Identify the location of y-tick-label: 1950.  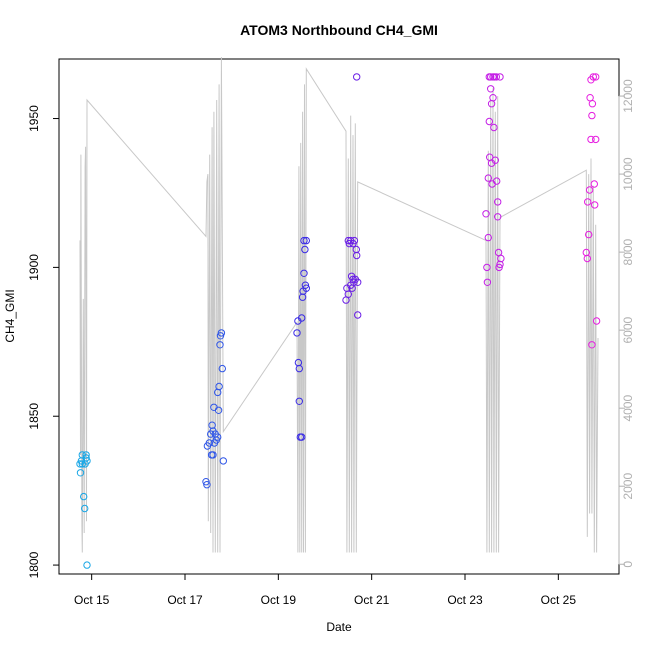
(34, 118).